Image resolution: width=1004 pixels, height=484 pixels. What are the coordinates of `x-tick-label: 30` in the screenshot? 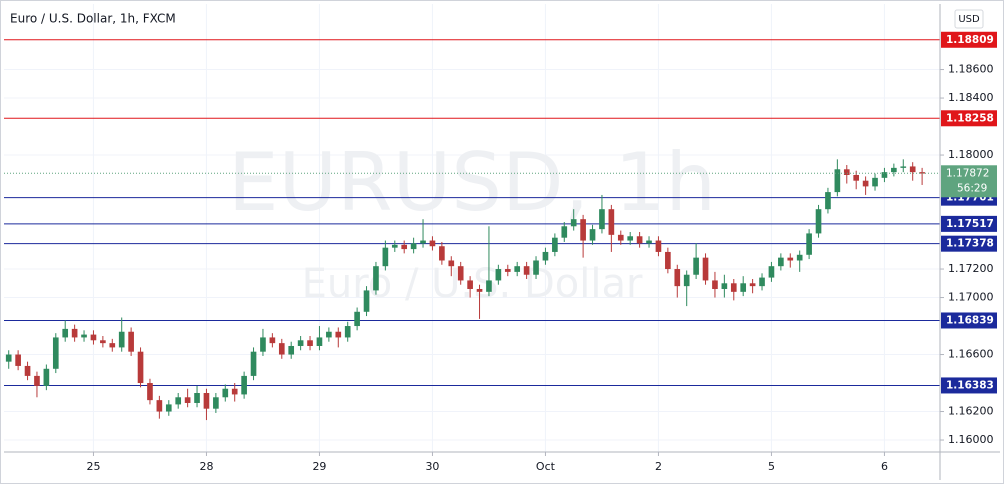 It's located at (432, 466).